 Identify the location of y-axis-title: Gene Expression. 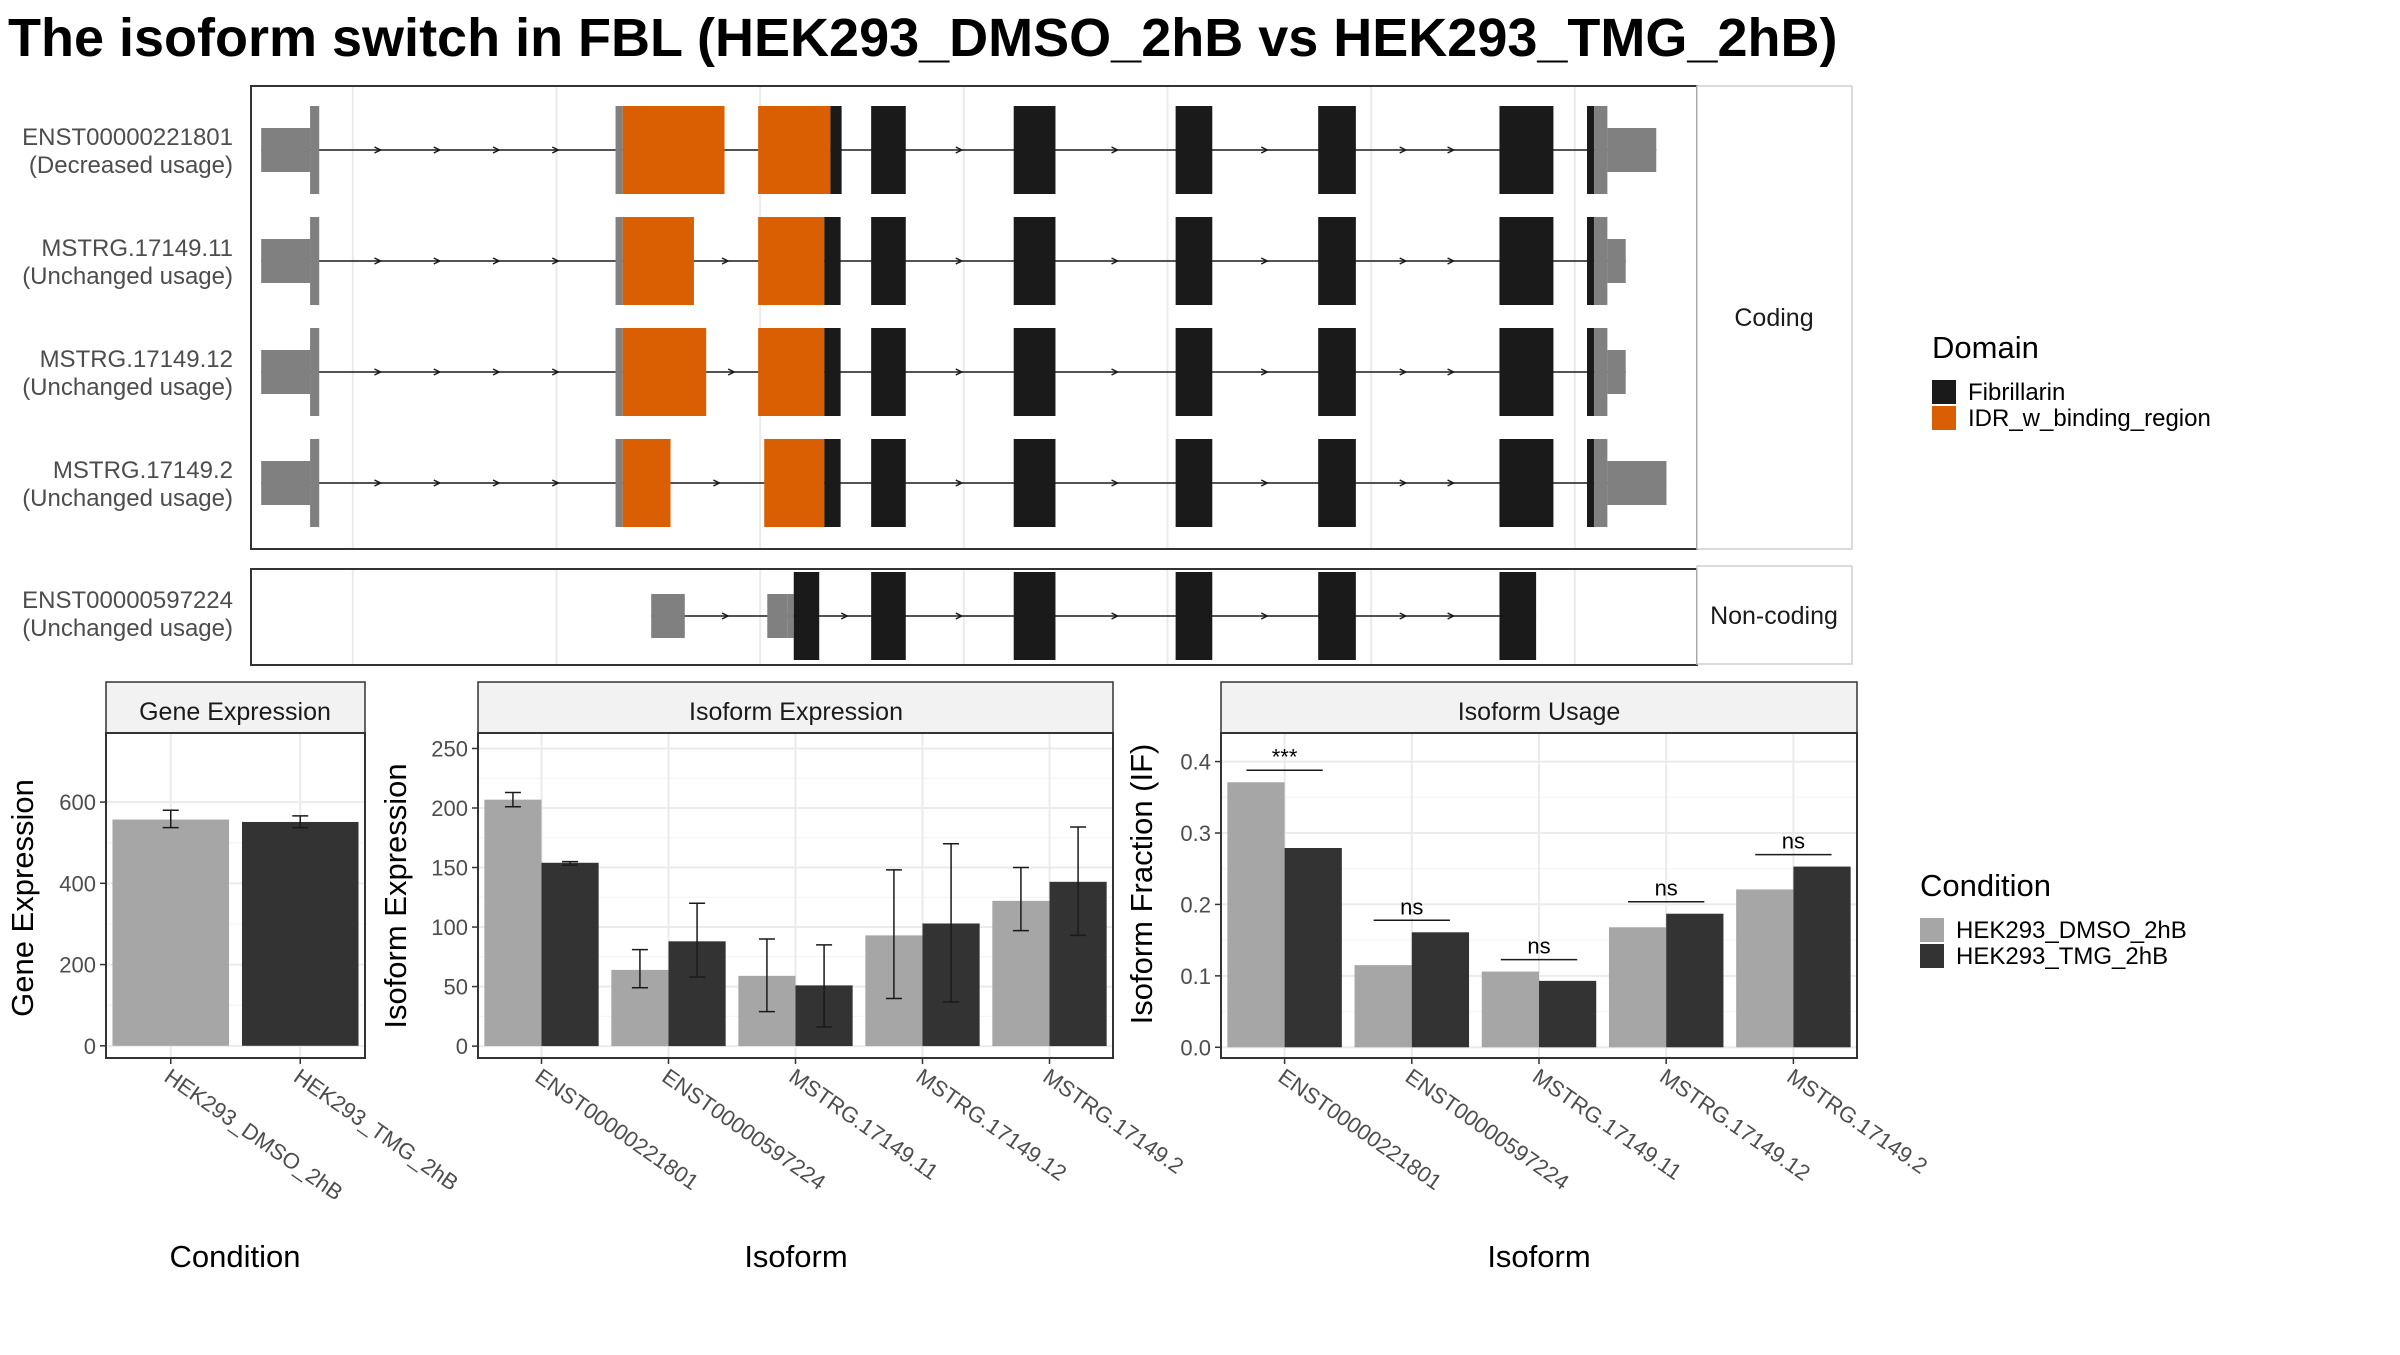
(22, 898).